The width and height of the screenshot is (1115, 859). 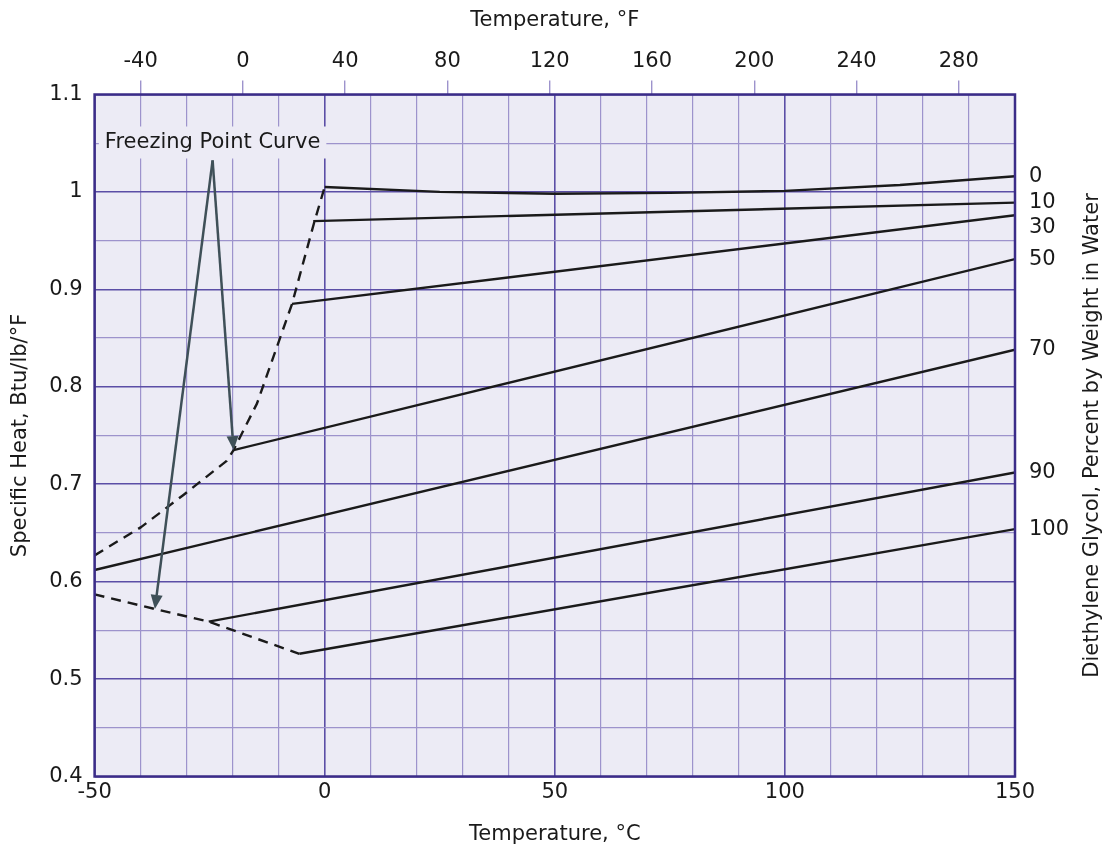 I want to click on y-tick-label: 0.9, so click(x=66, y=287).